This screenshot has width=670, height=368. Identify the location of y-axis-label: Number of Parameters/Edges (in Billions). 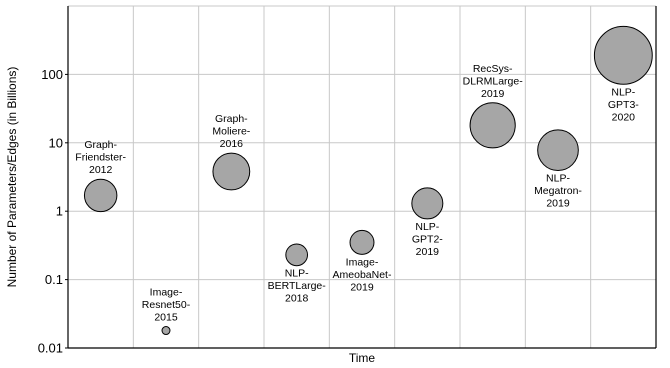
(12, 177).